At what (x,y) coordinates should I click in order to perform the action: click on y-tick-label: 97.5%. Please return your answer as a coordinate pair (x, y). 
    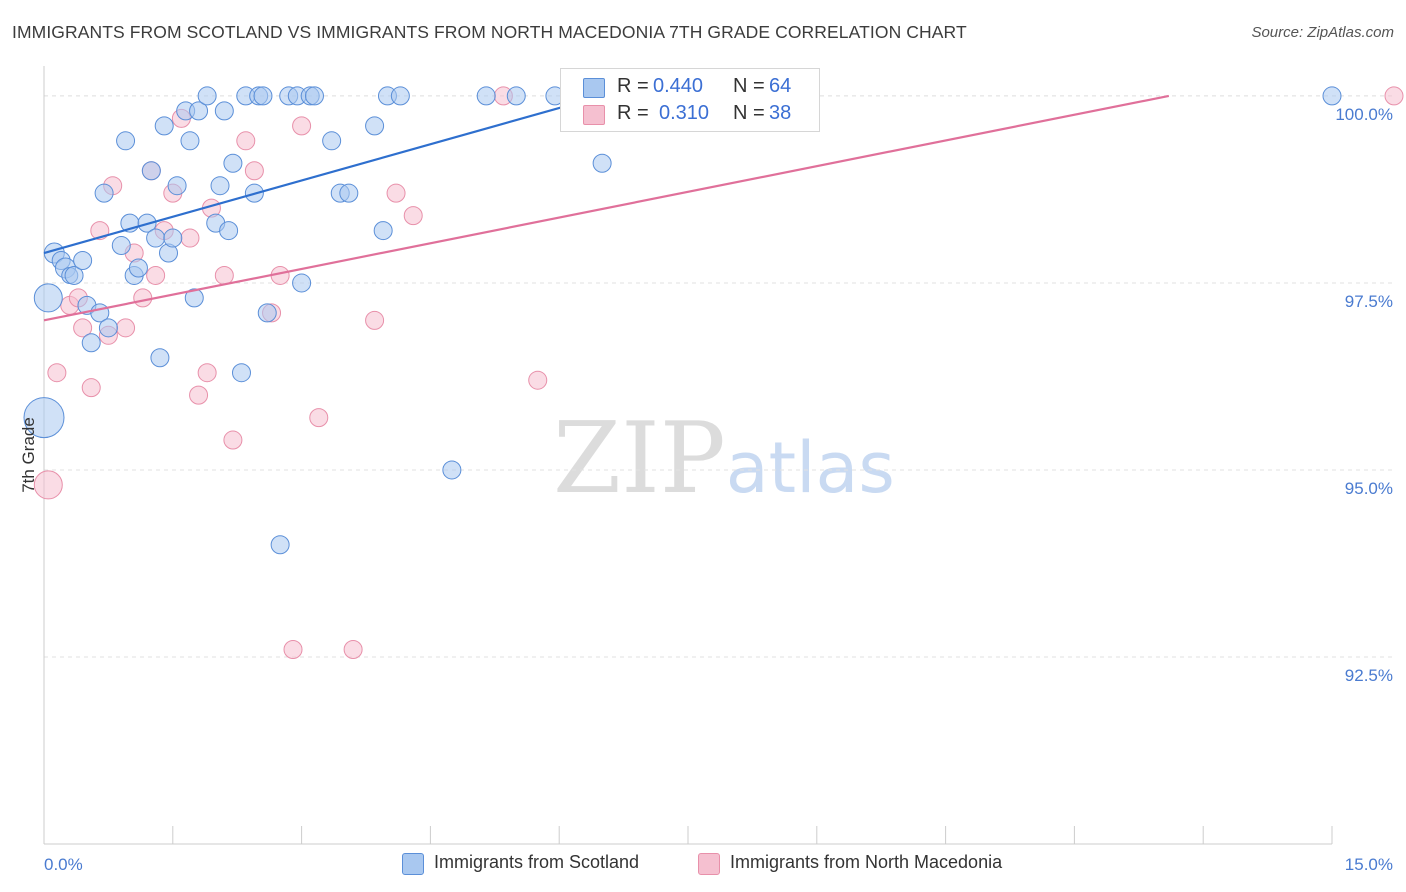
    Looking at the image, I should click on (1369, 301).